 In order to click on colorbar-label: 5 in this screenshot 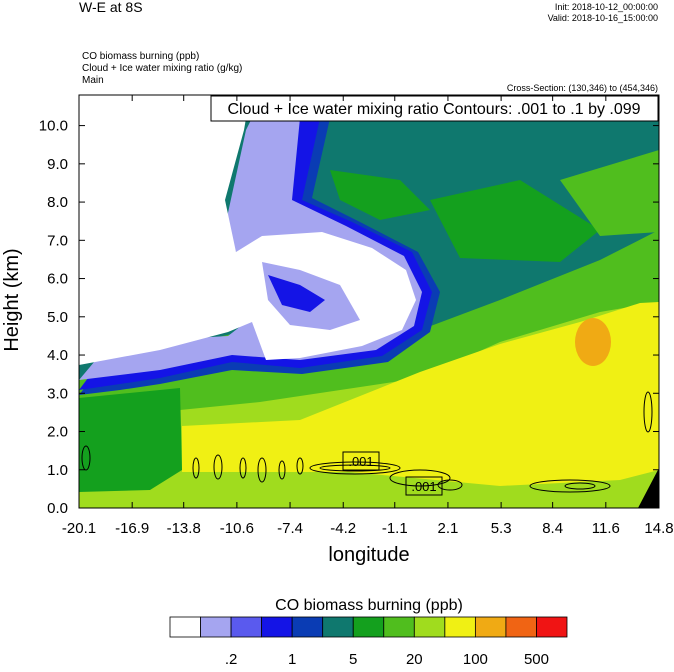, I will do `click(353, 659)`.